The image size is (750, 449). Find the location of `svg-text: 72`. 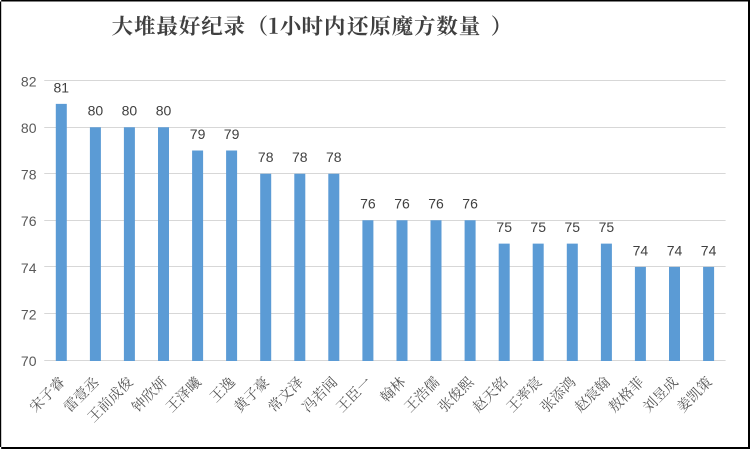

svg-text: 72 is located at coordinates (29, 314).